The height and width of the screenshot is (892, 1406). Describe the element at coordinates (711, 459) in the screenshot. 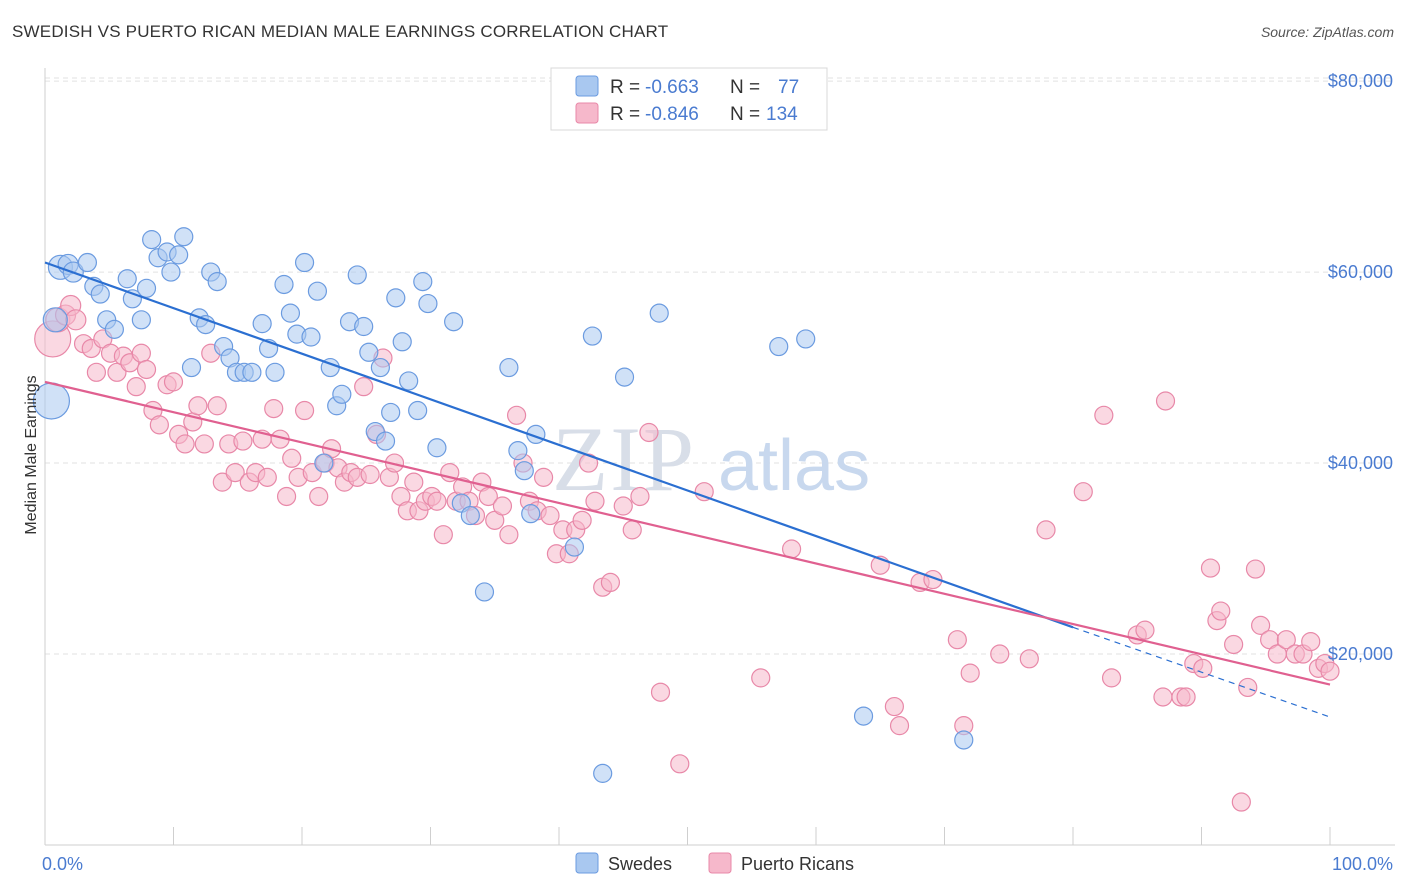

I see `watermark: ZIP atlas` at that location.